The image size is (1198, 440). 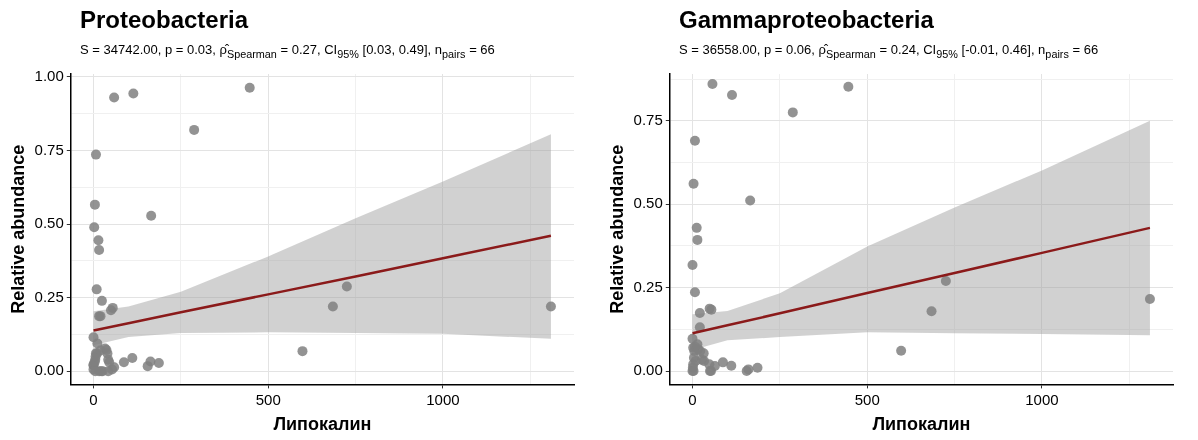 I want to click on chart-subtitle: S = 34742.00, p = 0.03, ρ̂$_{Spearman}$ = 0.27, CI$_{95%}$ [0.03, 0.49], n$_{pairs}$ = 66, so click(x=287, y=51).